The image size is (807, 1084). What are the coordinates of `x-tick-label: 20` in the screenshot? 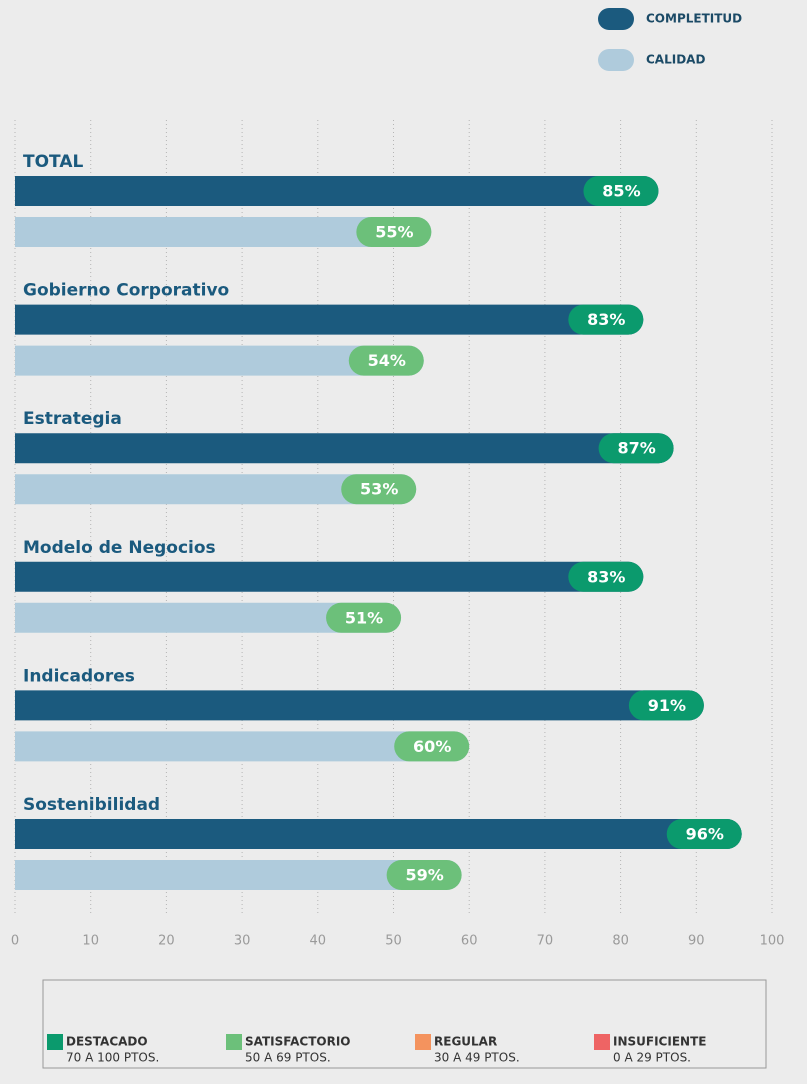 It's located at (166, 941).